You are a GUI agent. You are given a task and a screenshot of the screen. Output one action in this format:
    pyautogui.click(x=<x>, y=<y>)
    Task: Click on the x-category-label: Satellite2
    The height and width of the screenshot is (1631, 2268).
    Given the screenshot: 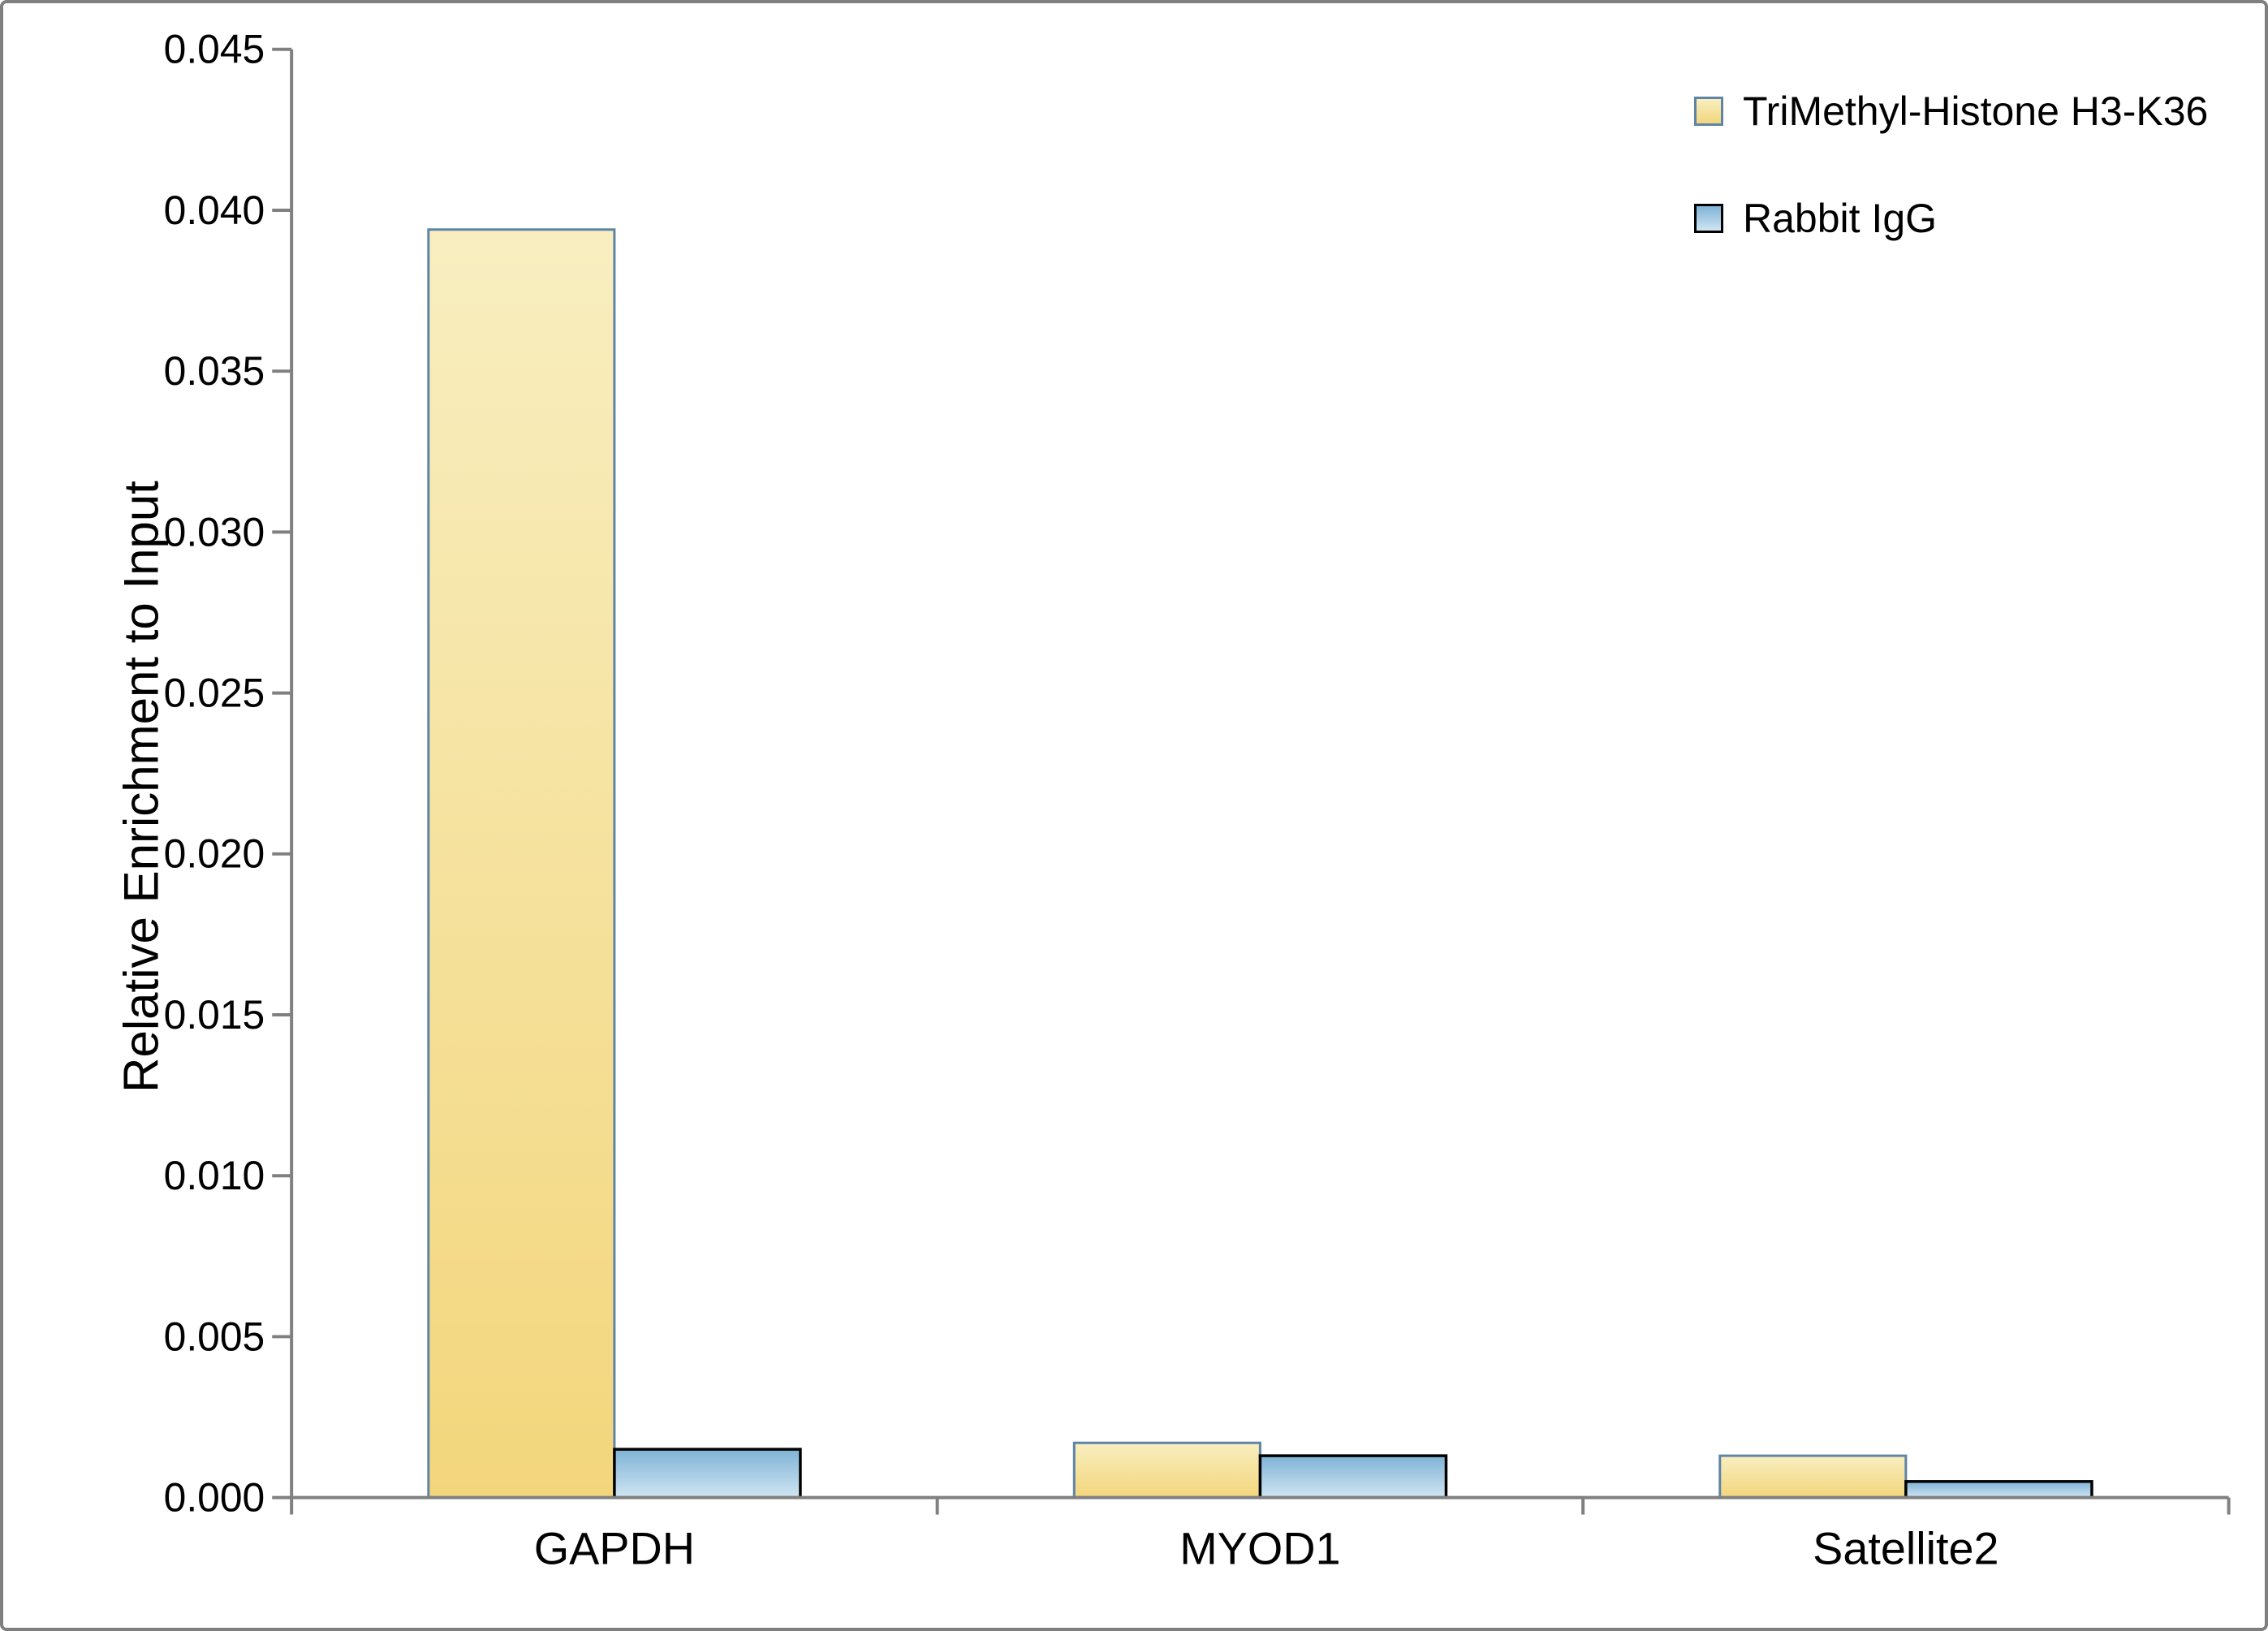 What is the action you would take?
    pyautogui.click(x=1906, y=1548)
    